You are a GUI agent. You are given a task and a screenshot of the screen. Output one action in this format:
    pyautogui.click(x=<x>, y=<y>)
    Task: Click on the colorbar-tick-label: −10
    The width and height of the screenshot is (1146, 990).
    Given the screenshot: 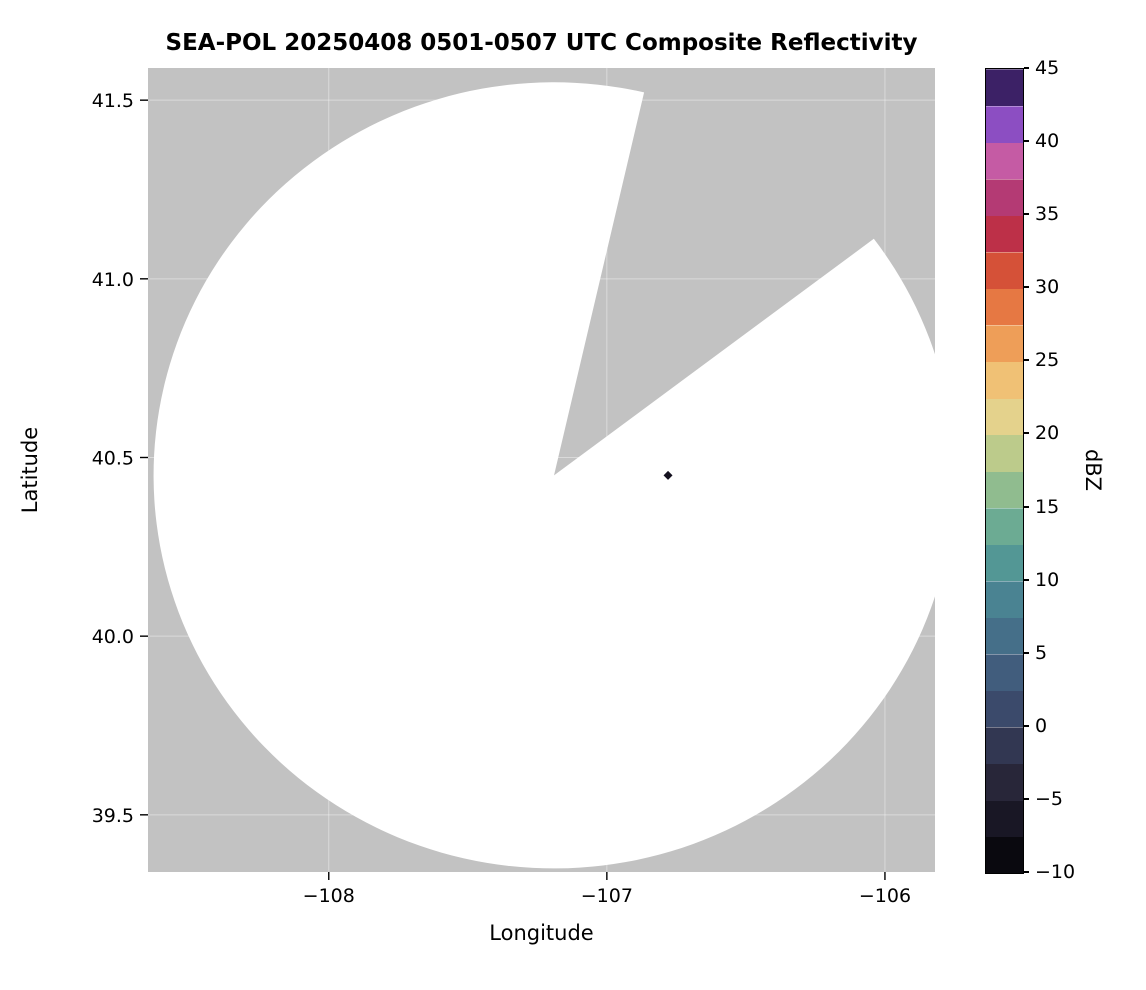 What is the action you would take?
    pyautogui.click(x=1055, y=872)
    